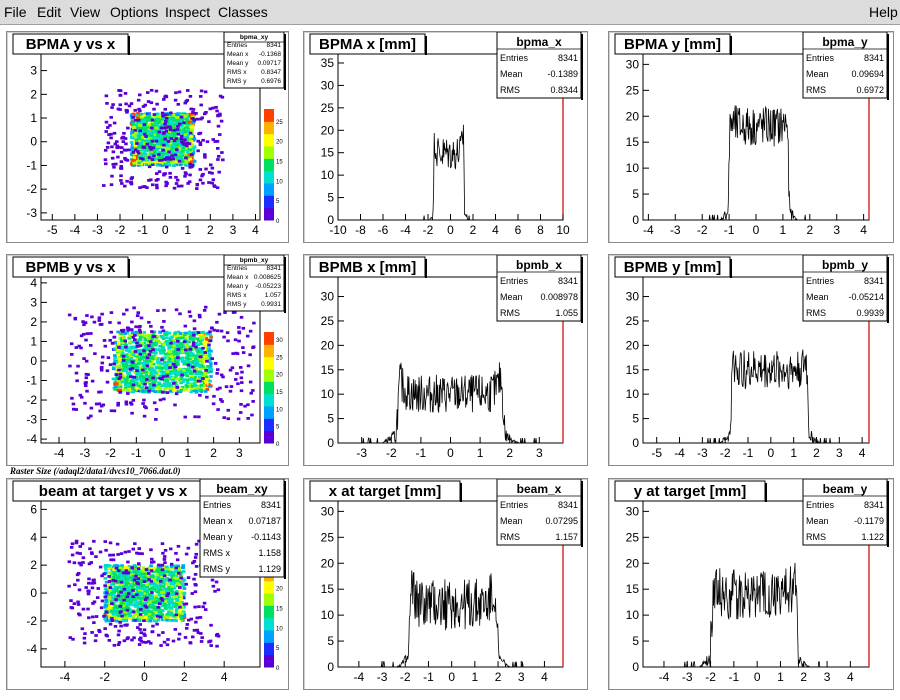 This screenshot has width=900, height=700. Describe the element at coordinates (883, 12) in the screenshot. I see `menu-help: Help` at that location.